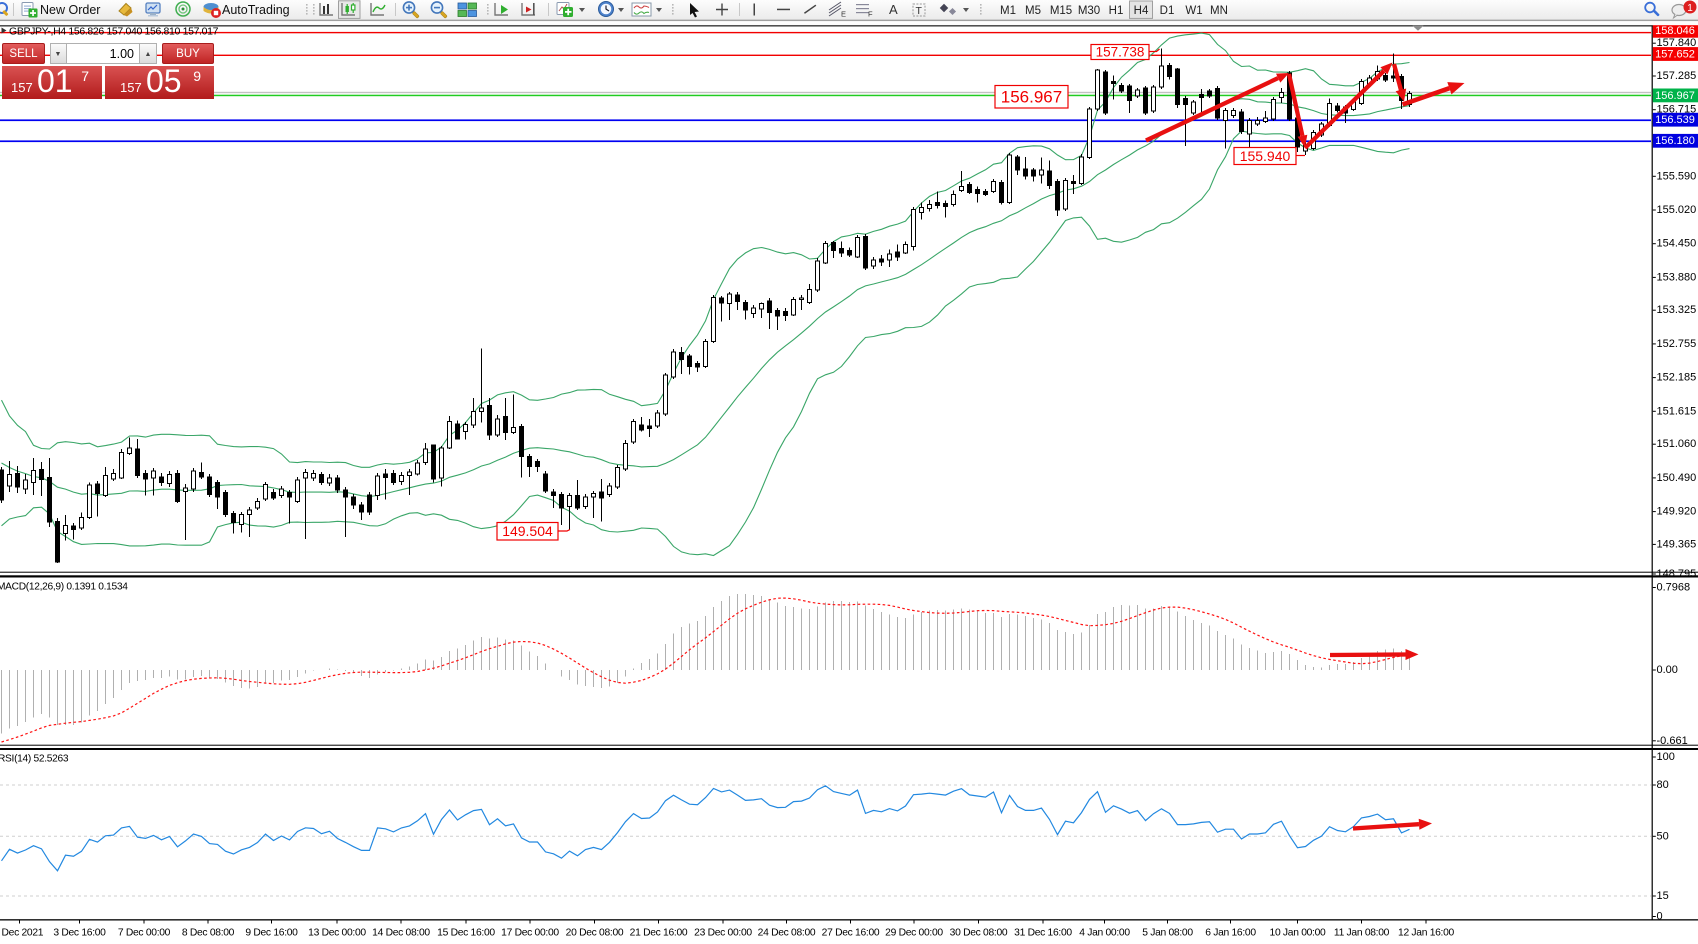 Image resolution: width=1698 pixels, height=944 pixels. I want to click on svg-text: 30 Dec 08:00, so click(979, 933).